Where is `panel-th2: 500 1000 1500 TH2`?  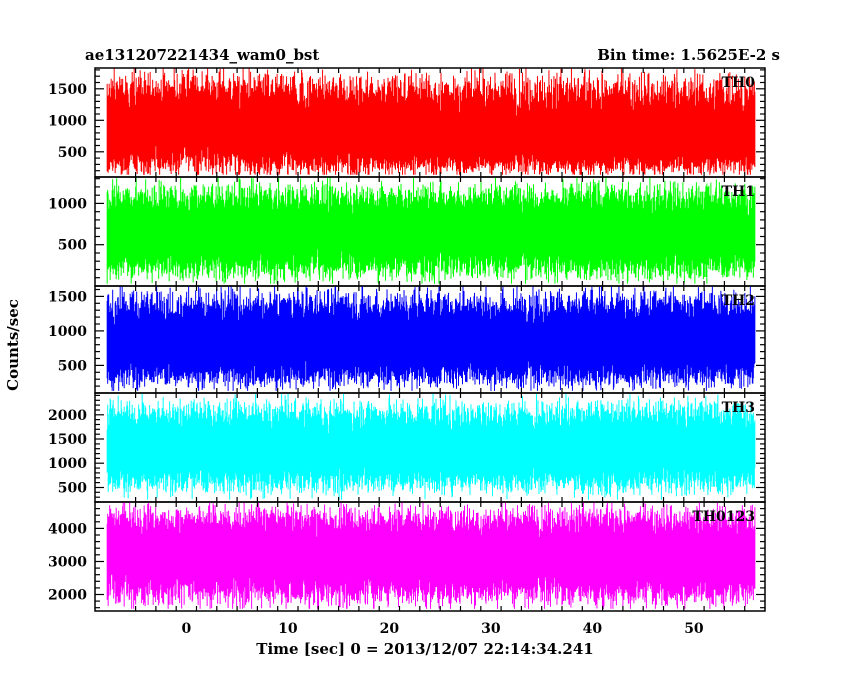
panel-th2: 500 1000 1500 TH2 is located at coordinates (407, 339).